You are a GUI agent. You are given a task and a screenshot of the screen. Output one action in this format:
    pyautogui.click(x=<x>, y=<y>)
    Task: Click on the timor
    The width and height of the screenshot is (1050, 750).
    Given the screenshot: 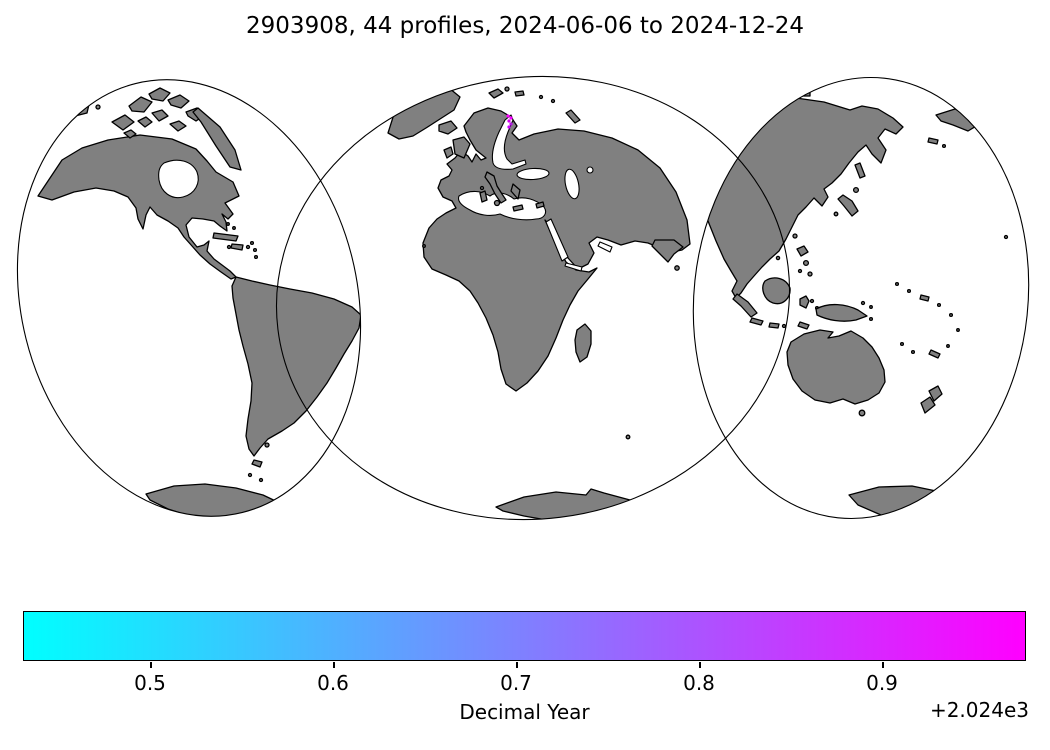 What is the action you would take?
    pyautogui.click(x=803, y=325)
    